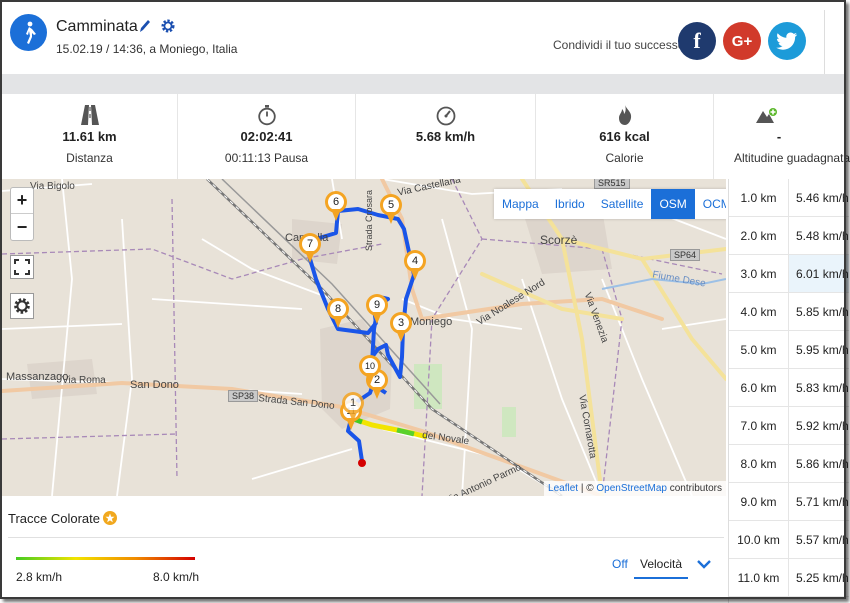 Image resolution: width=850 pixels, height=603 pixels. I want to click on osm-link: OpenStreetMap, so click(631, 488).